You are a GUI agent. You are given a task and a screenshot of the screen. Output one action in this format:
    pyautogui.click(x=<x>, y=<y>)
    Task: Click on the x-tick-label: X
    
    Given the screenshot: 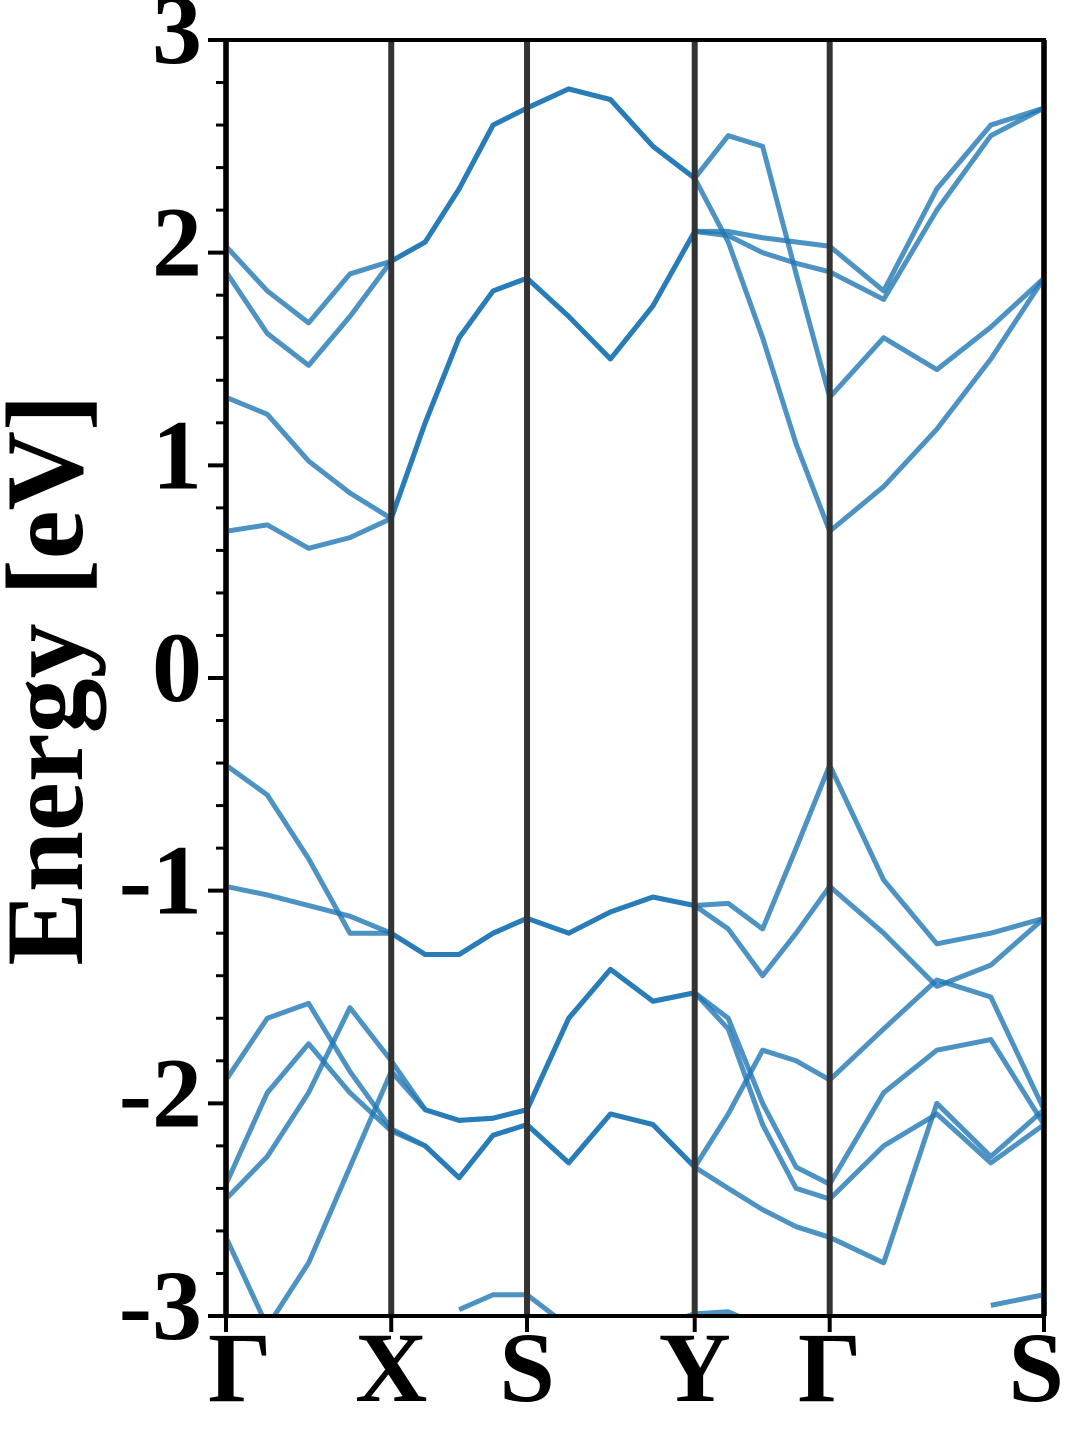 What is the action you would take?
    pyautogui.click(x=391, y=1367)
    